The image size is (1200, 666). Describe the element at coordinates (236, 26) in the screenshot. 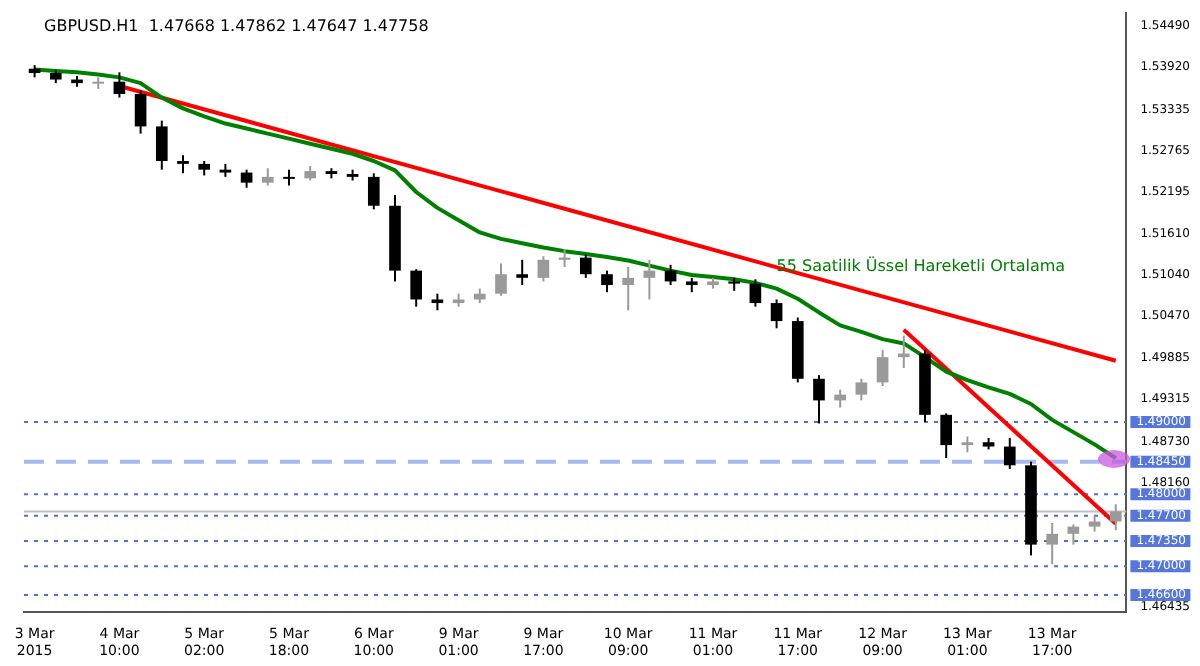

I see `chart-title: GBPUSD.H1 1.47668 1.47862 1.47647 1.47758` at that location.